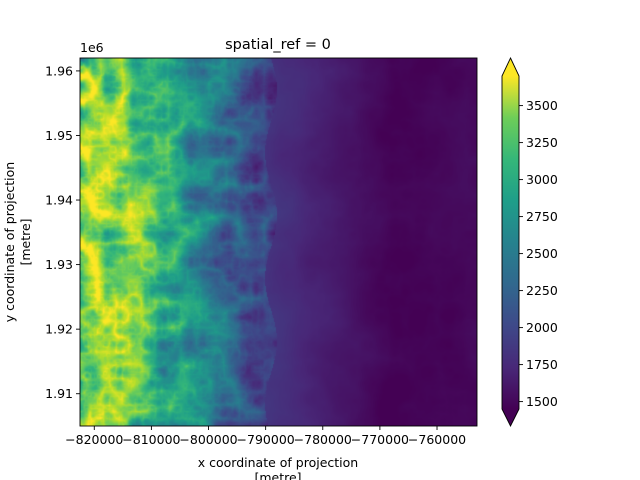 The height and width of the screenshot is (480, 640). I want to click on y-tick-label: 1.95, so click(59, 135).